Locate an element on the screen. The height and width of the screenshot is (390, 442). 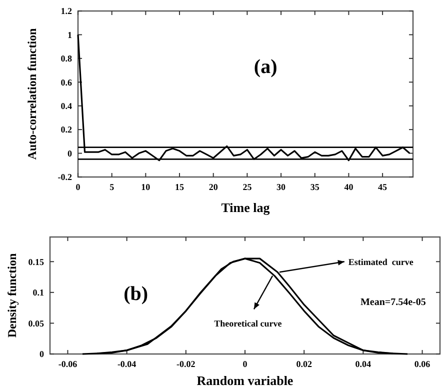
y-tick-label: 0.05 is located at coordinates (36, 323).